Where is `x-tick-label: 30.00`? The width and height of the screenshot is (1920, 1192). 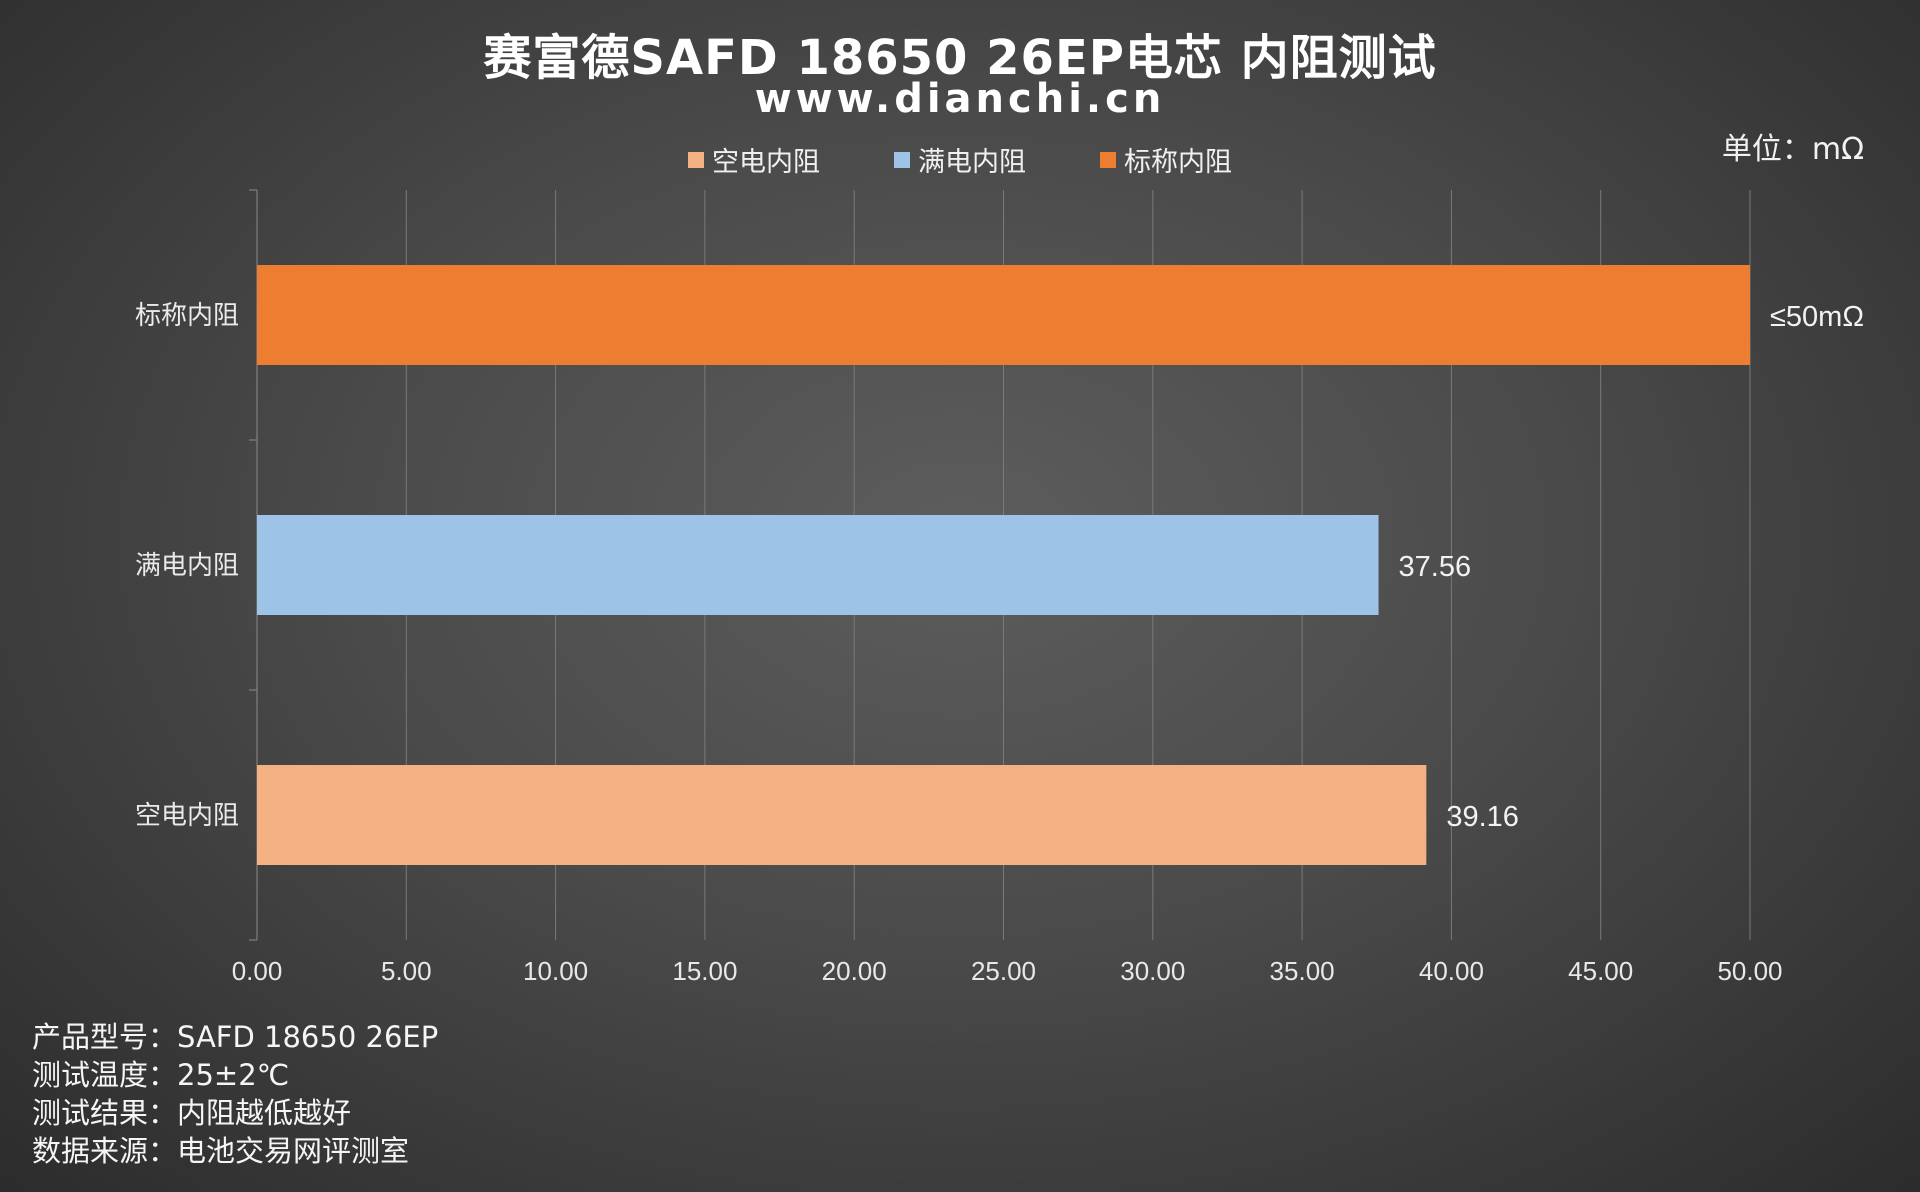
x-tick-label: 30.00 is located at coordinates (1152, 971).